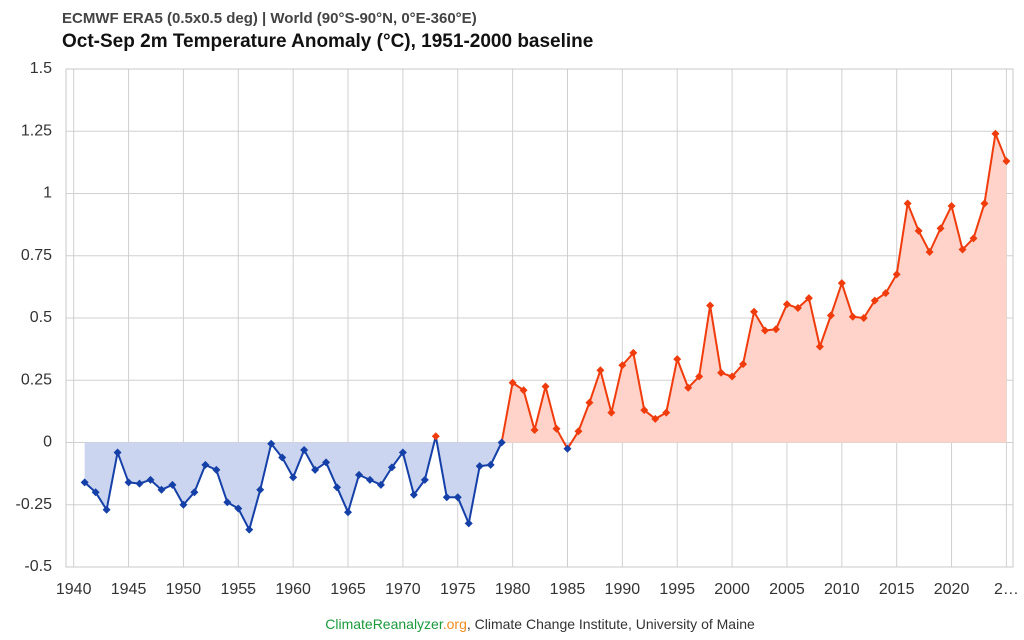 The width and height of the screenshot is (1024, 640). Describe the element at coordinates (238, 589) in the screenshot. I see `x-tick-label: 1955` at that location.